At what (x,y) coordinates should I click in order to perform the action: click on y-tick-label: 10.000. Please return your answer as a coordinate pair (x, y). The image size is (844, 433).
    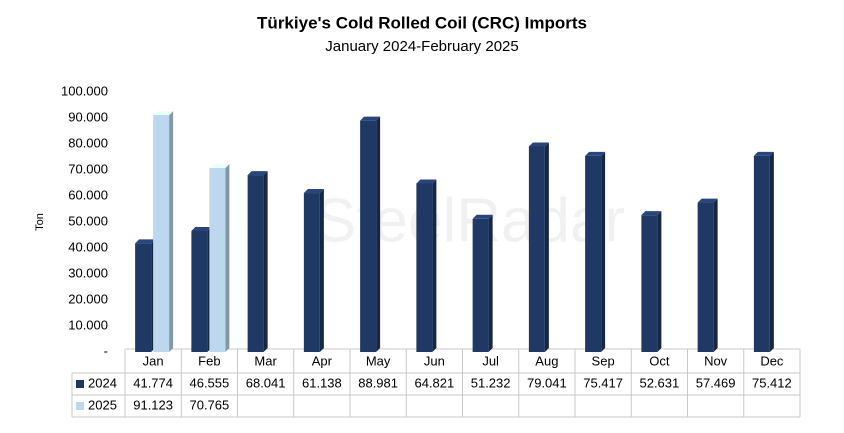
    Looking at the image, I should click on (88, 324).